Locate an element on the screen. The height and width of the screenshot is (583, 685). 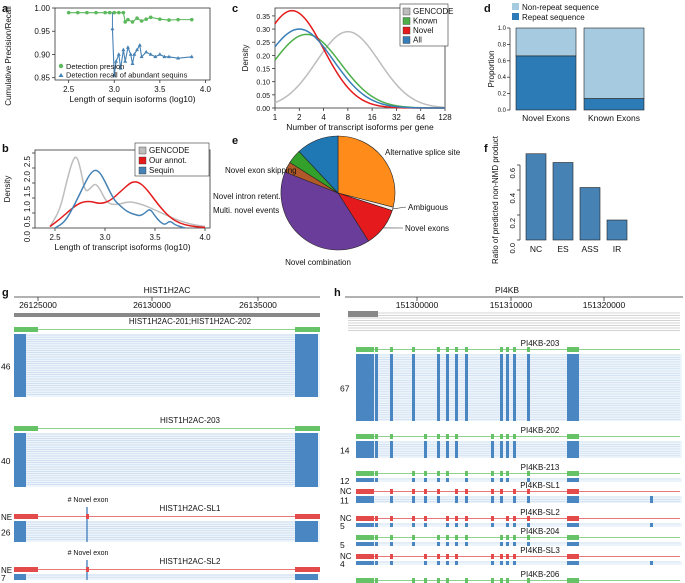
track-title-h-2: PI4KB-213 is located at coordinates (540, 467).